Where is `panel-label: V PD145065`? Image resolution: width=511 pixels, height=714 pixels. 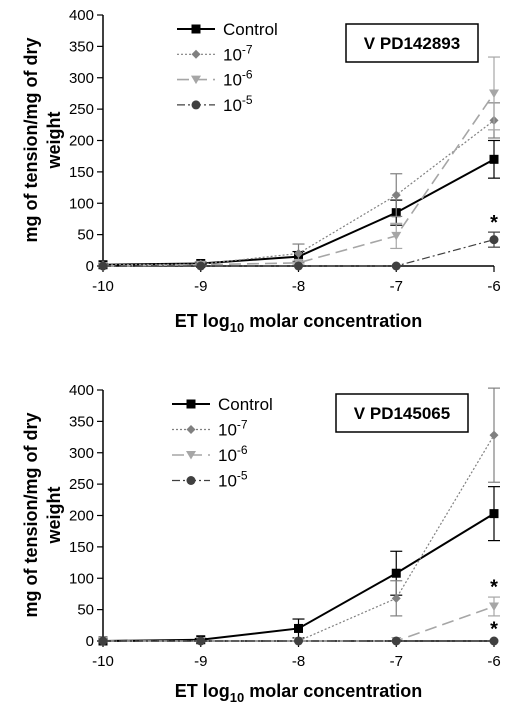 panel-label: V PD145065 is located at coordinates (402, 413).